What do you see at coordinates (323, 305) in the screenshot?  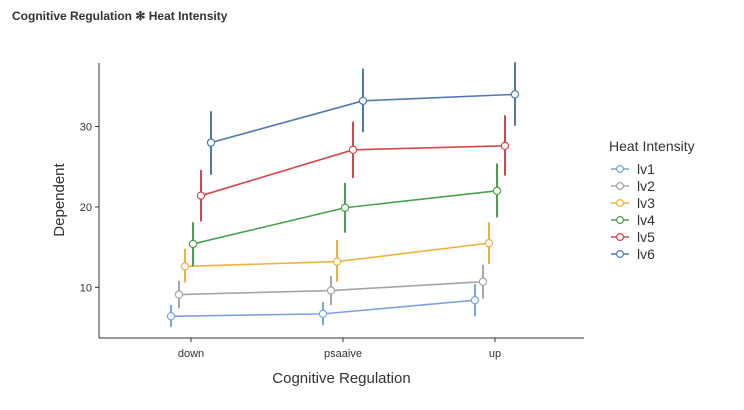 I see `series-lv1` at bounding box center [323, 305].